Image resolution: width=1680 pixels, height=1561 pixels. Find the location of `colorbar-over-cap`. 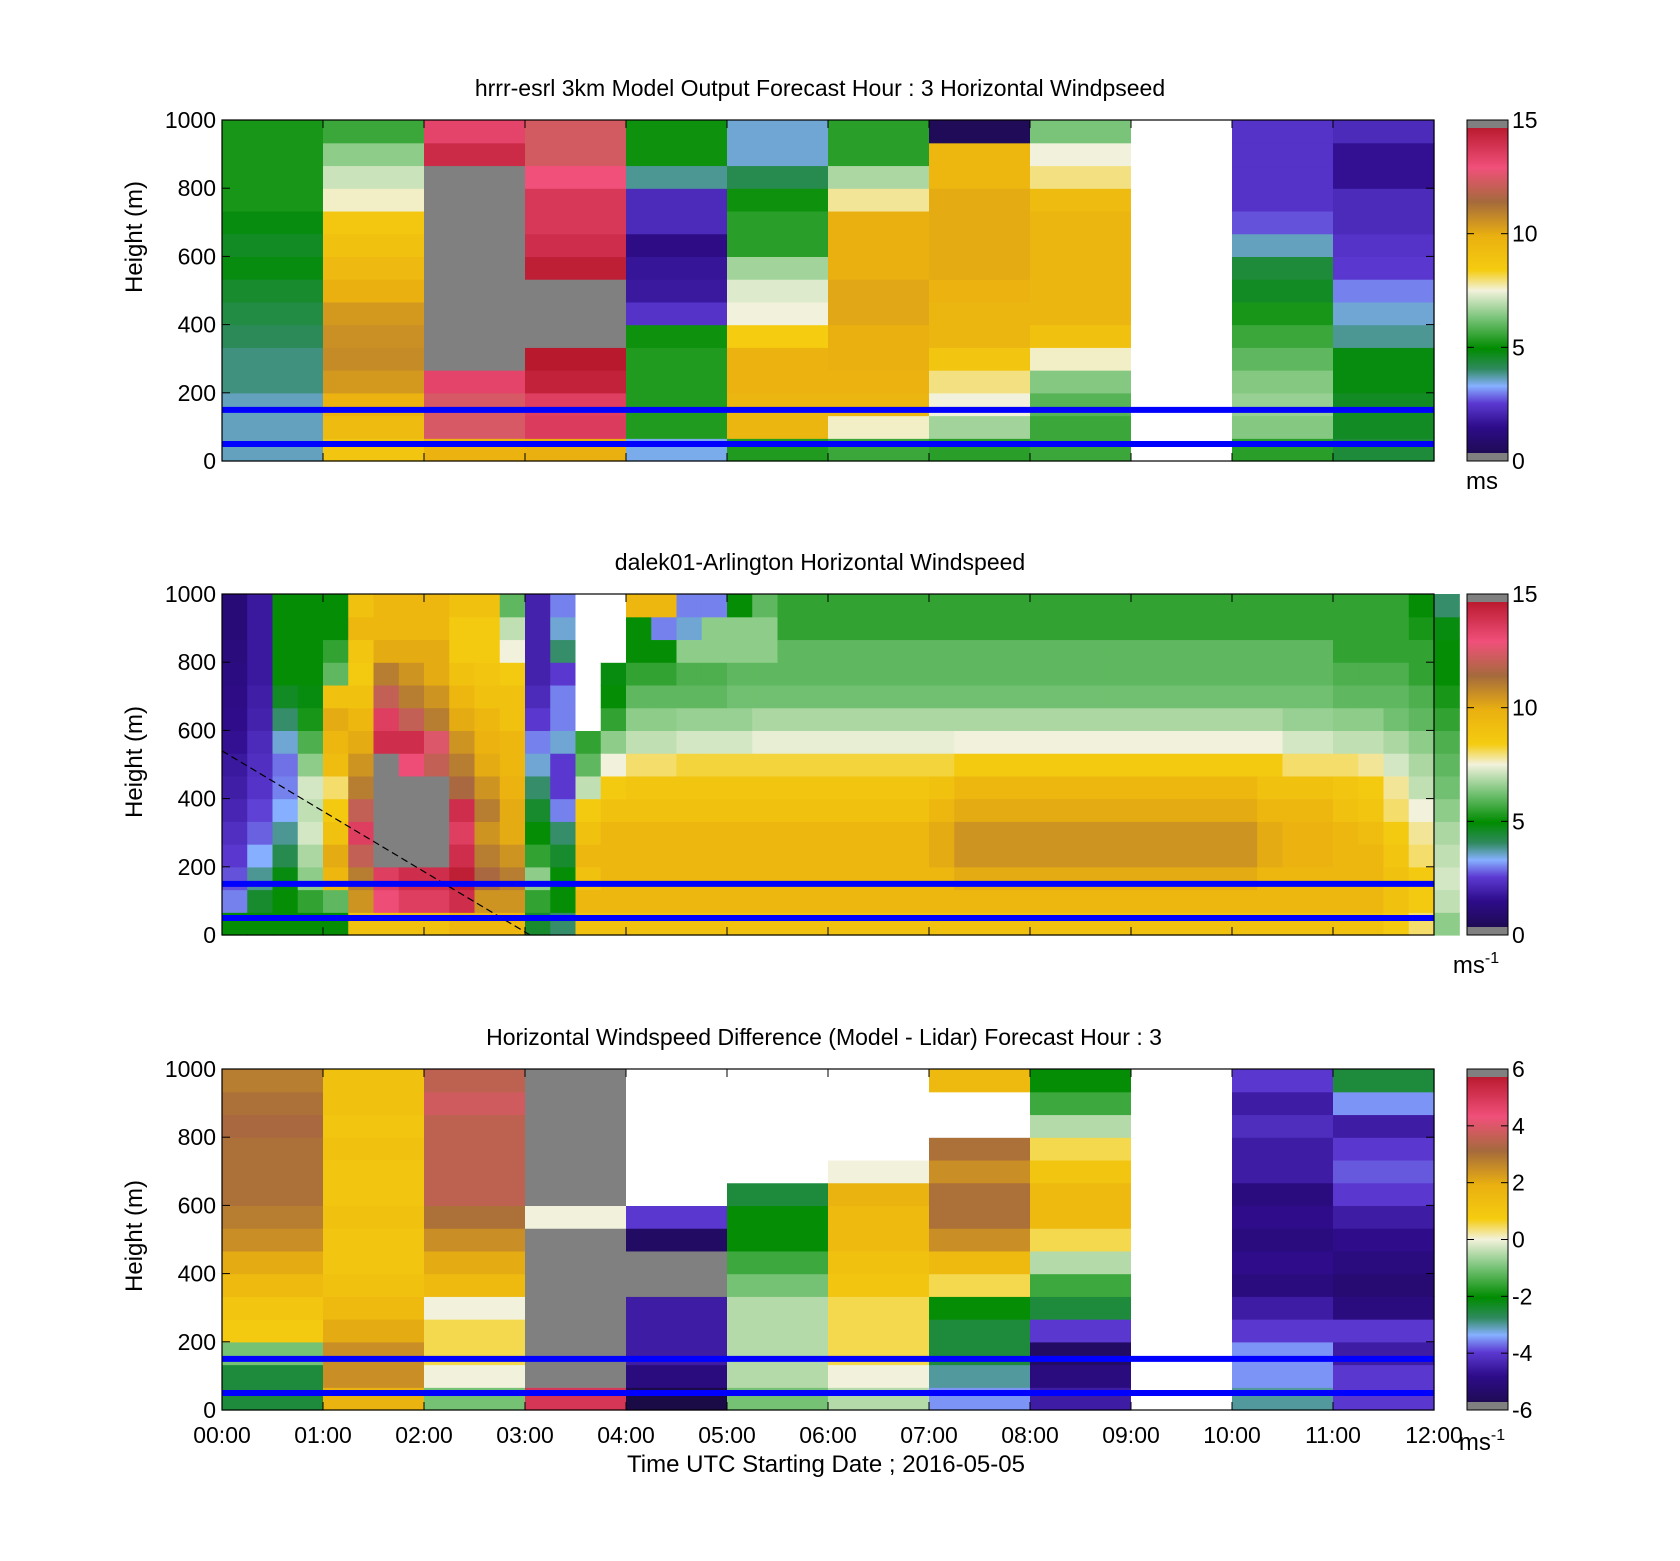

colorbar-over-cap is located at coordinates (1487, 124).